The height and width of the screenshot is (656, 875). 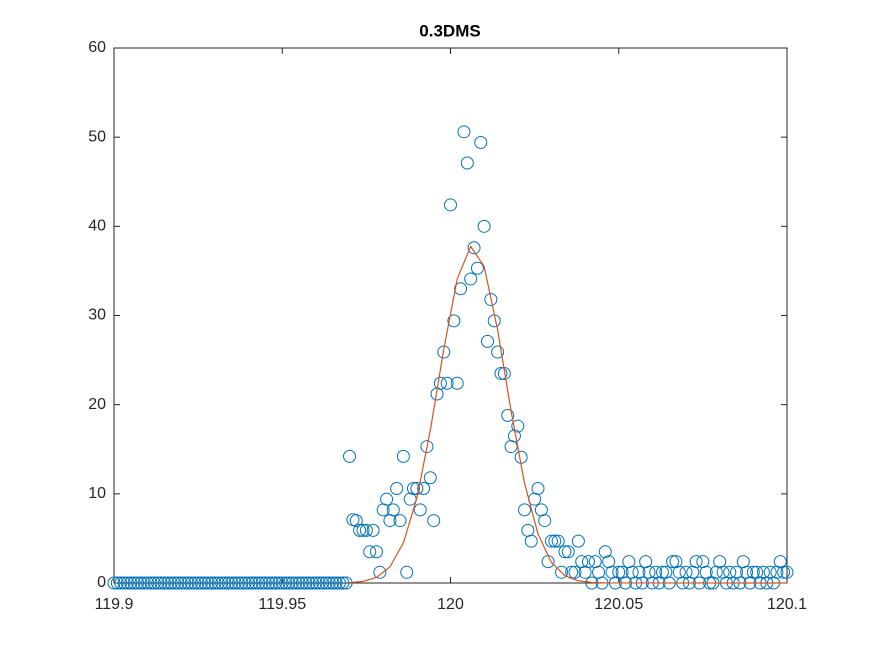 I want to click on y-tick-label: 50, so click(x=97, y=136).